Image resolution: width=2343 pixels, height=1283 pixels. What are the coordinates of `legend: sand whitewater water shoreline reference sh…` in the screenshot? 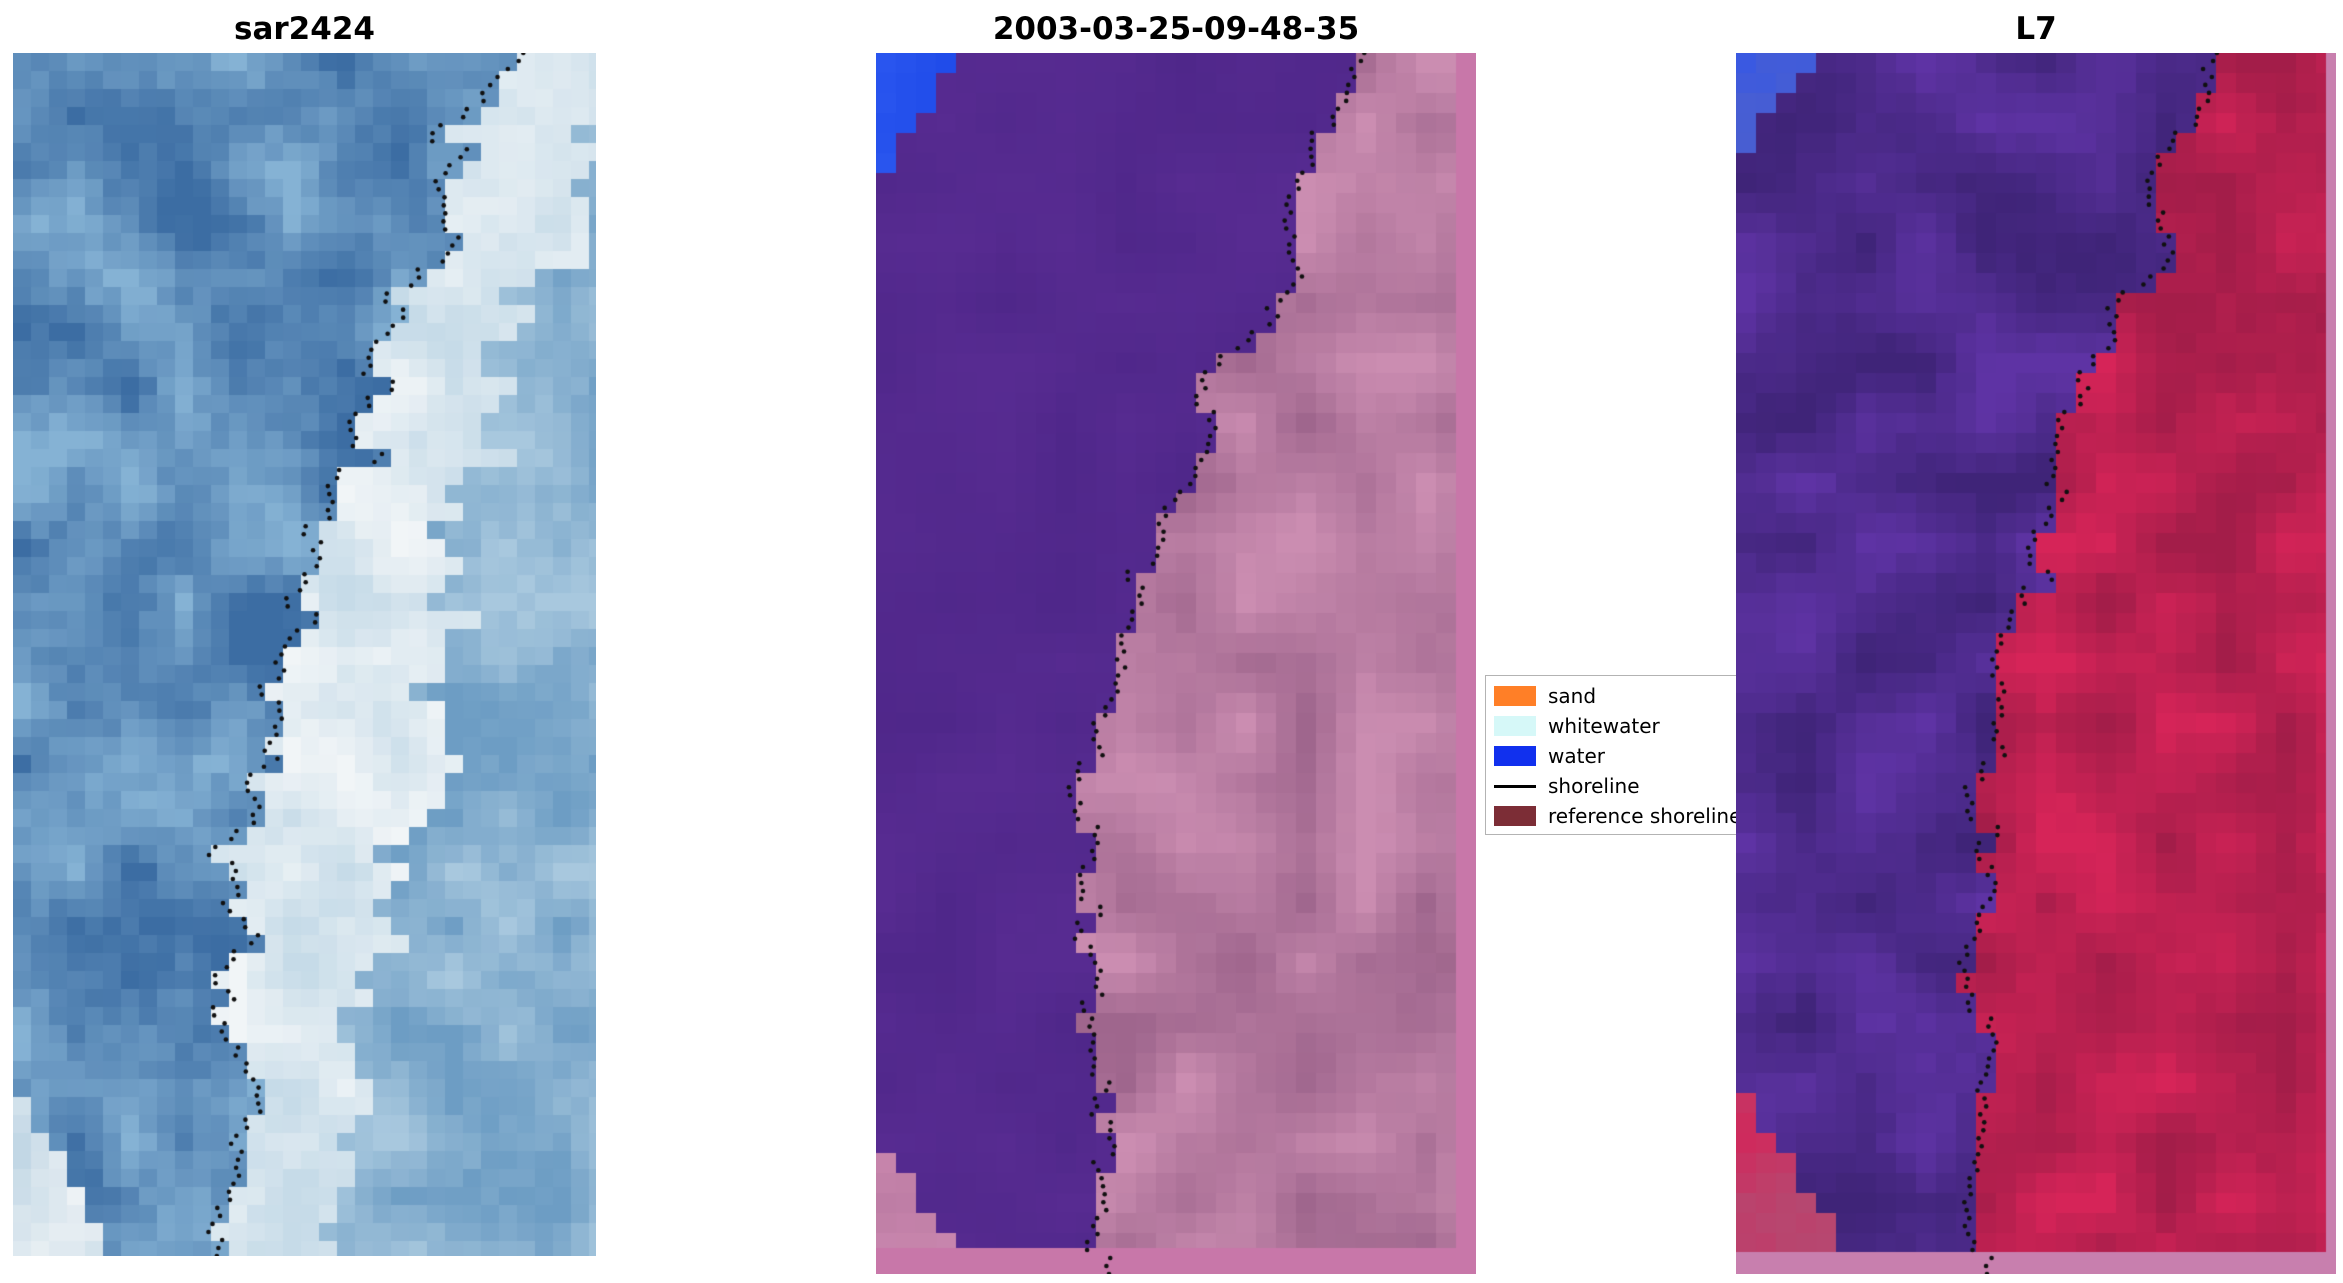 It's located at (1611, 755).